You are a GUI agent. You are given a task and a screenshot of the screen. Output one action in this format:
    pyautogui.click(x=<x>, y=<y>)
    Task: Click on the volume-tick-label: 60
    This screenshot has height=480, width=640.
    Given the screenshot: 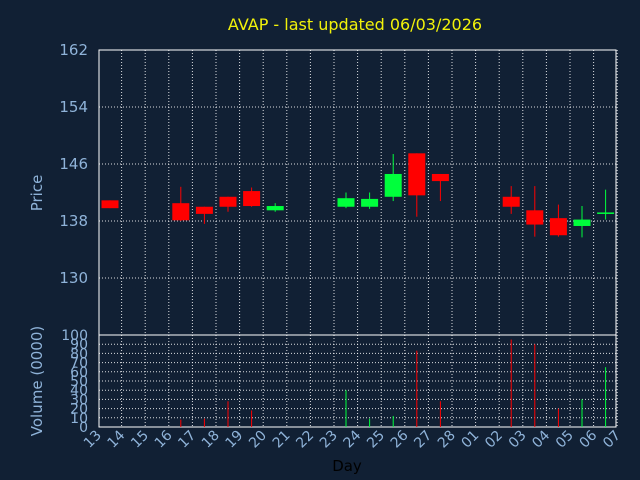 What is the action you would take?
    pyautogui.click(x=79, y=373)
    